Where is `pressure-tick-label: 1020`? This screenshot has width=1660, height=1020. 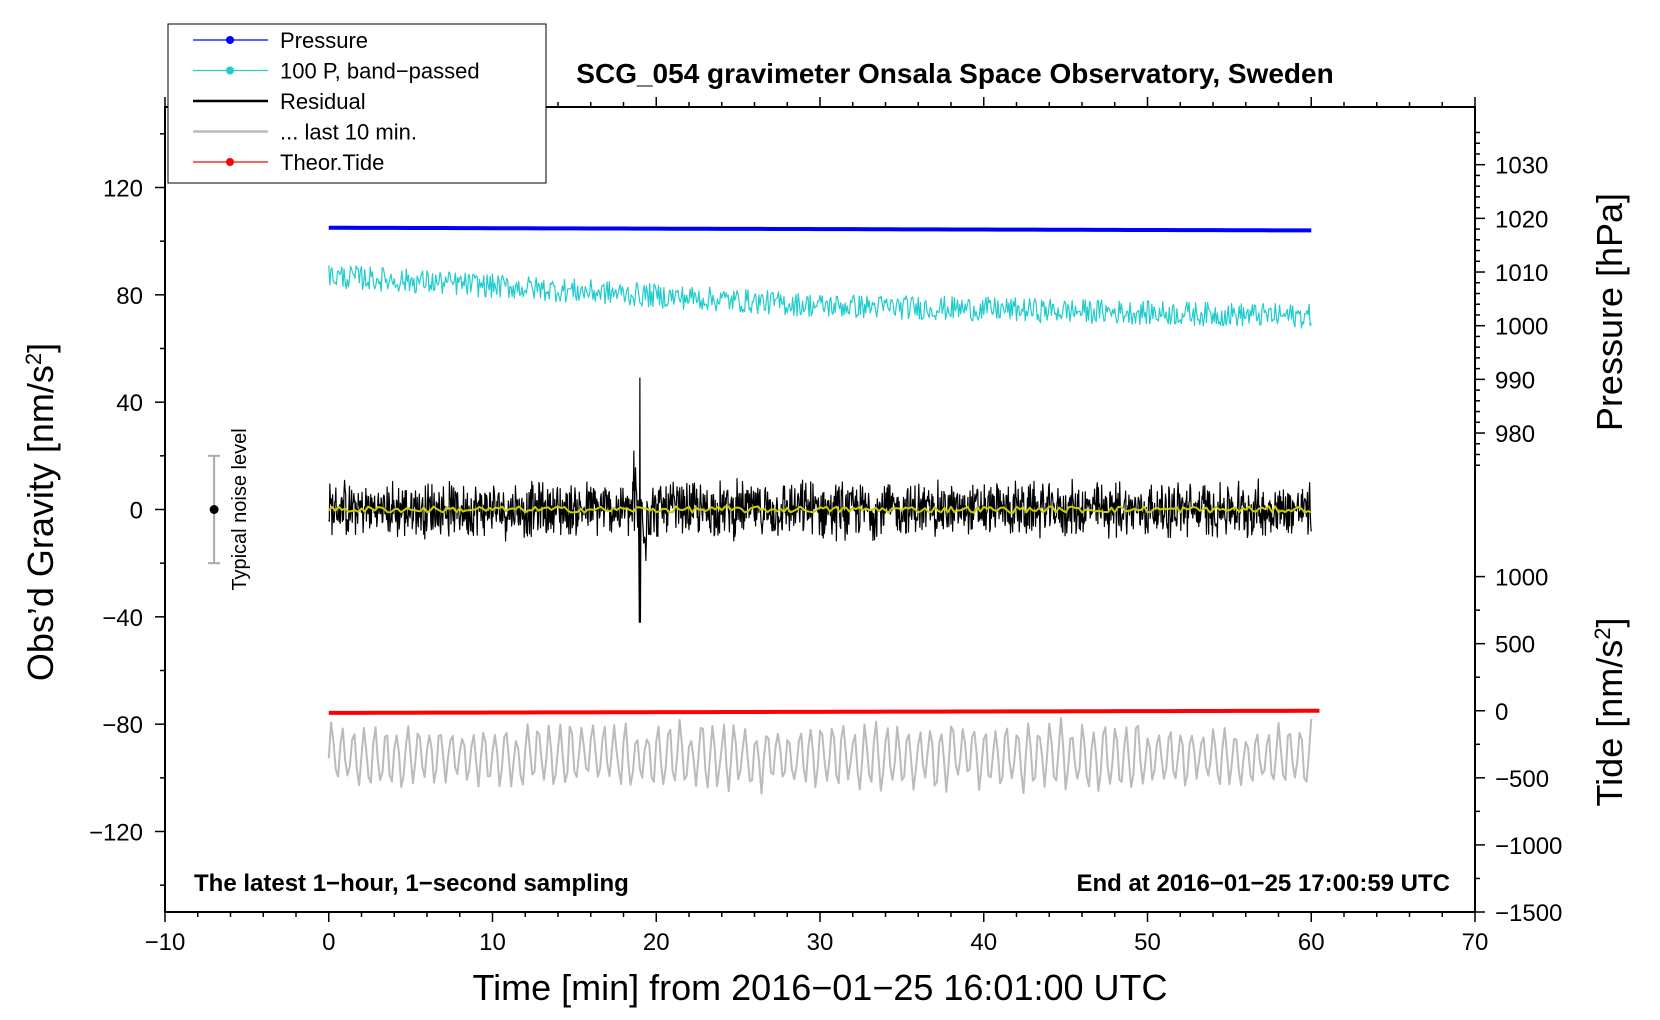 pressure-tick-label: 1020 is located at coordinates (1521, 219).